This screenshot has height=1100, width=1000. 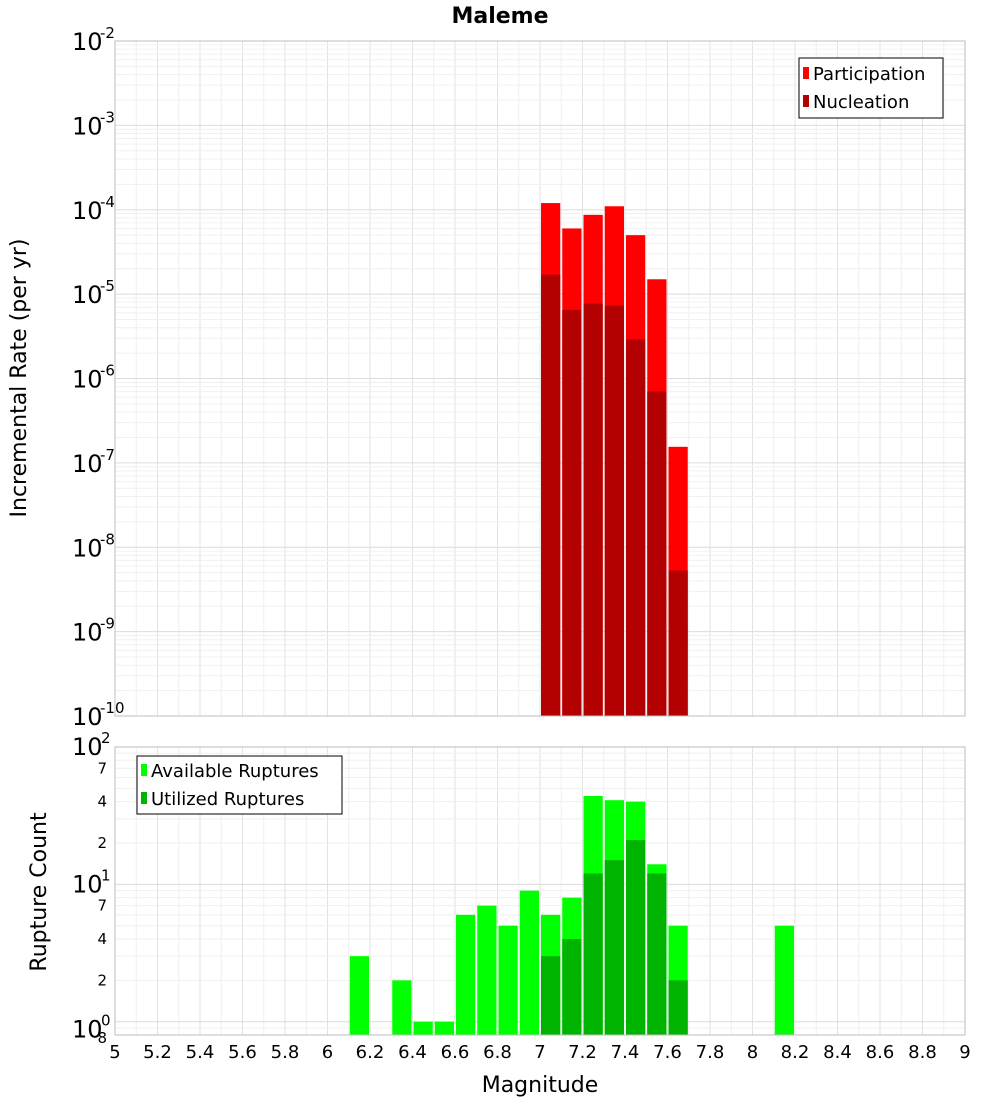 What do you see at coordinates (667, 1052) in the screenshot?
I see `x-tick-label: 7.6` at bounding box center [667, 1052].